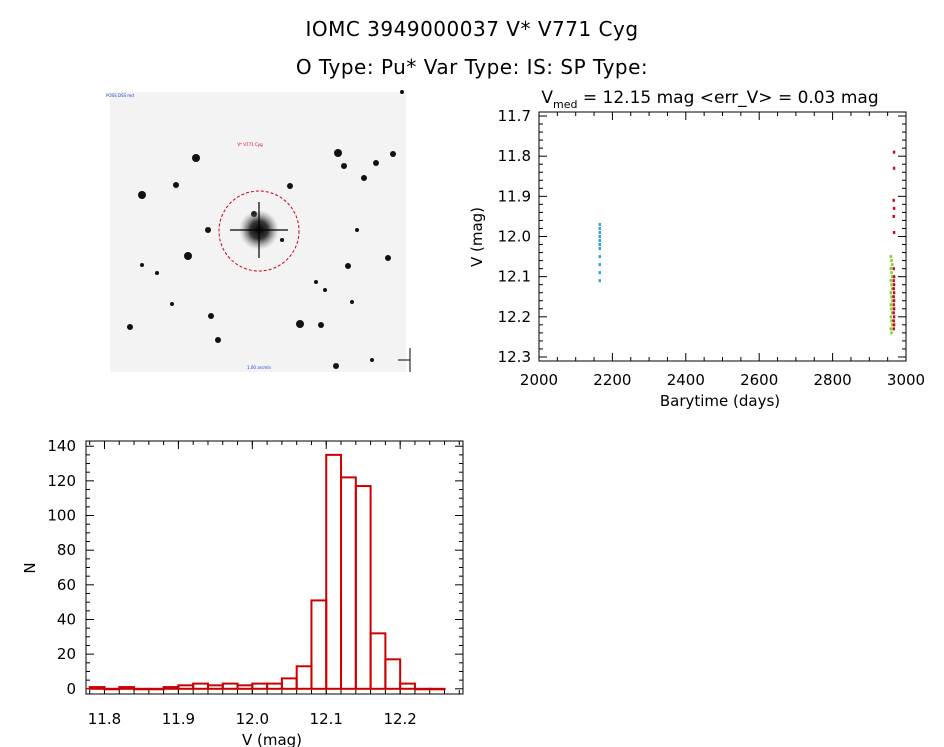 The image size is (944, 747). I want to click on plot-title: IOMC 3949000037 V* V771 Cyg, so click(472, 29).